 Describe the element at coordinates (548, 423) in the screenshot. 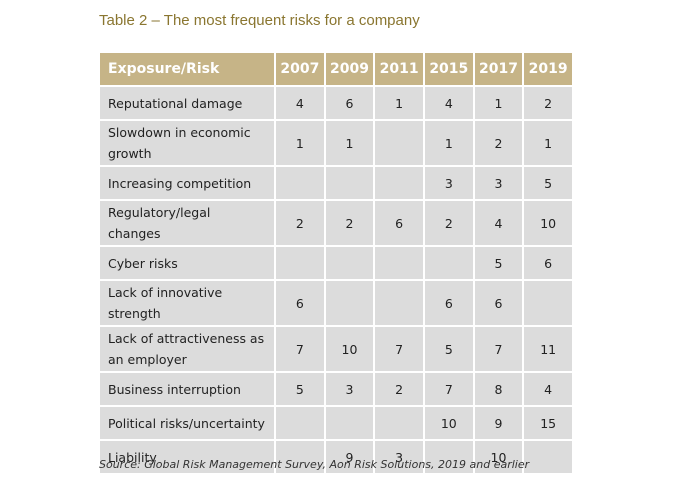

I see `rank-cell: 15` at that location.